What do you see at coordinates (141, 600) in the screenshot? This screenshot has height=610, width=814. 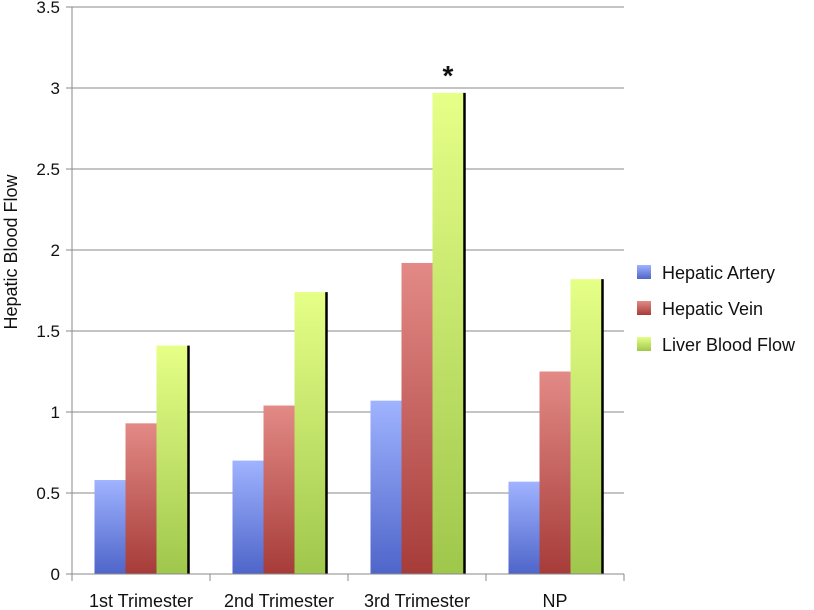 I see `x-category-label: 1st Trimester` at bounding box center [141, 600].